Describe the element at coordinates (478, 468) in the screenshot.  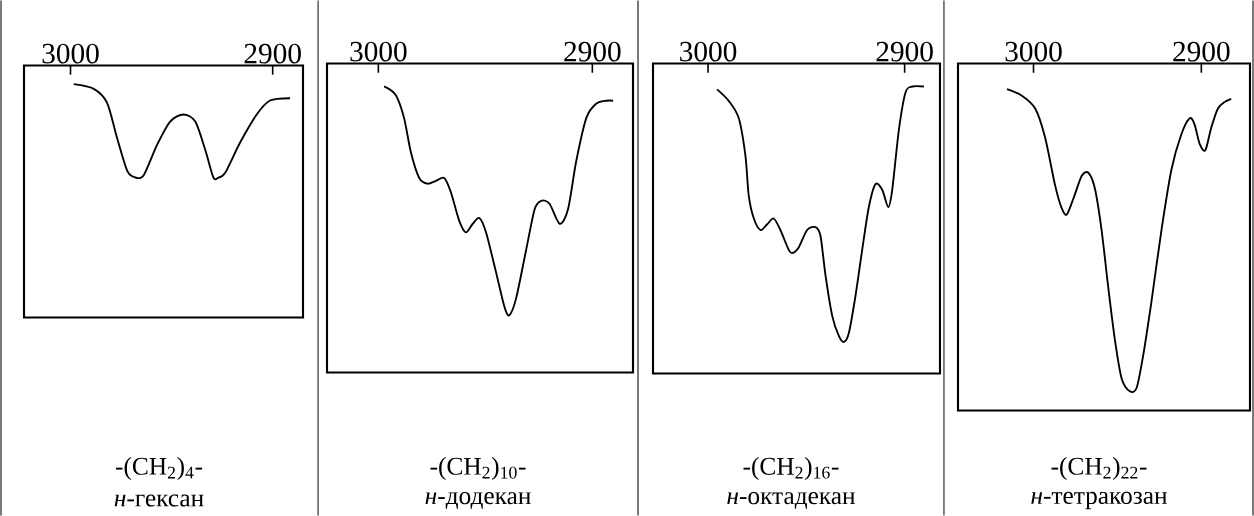
I see `x-axis-title: -(CH$_{2}$)$_{10}$-` at that location.